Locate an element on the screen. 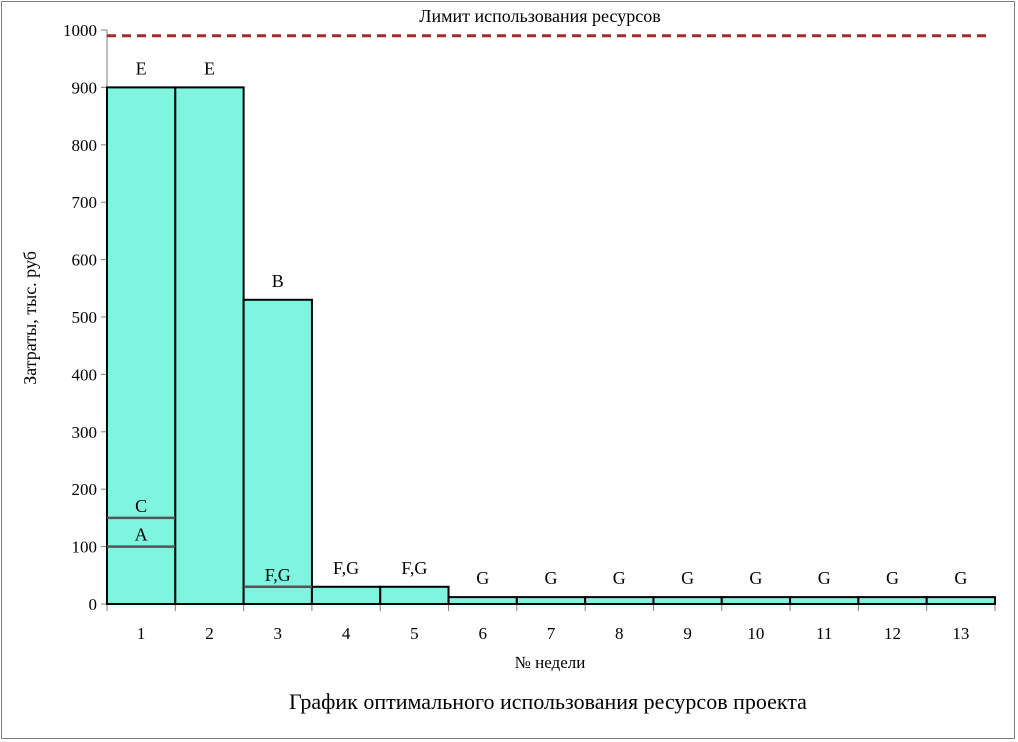 This screenshot has height=742, width=1018. x-tick-label: 12 is located at coordinates (892, 633).